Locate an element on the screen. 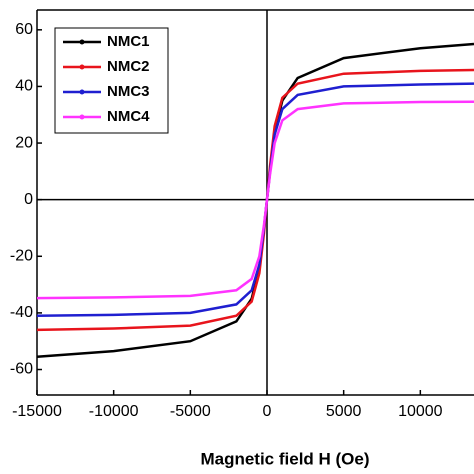  x-tick-label: 5000 is located at coordinates (344, 411).